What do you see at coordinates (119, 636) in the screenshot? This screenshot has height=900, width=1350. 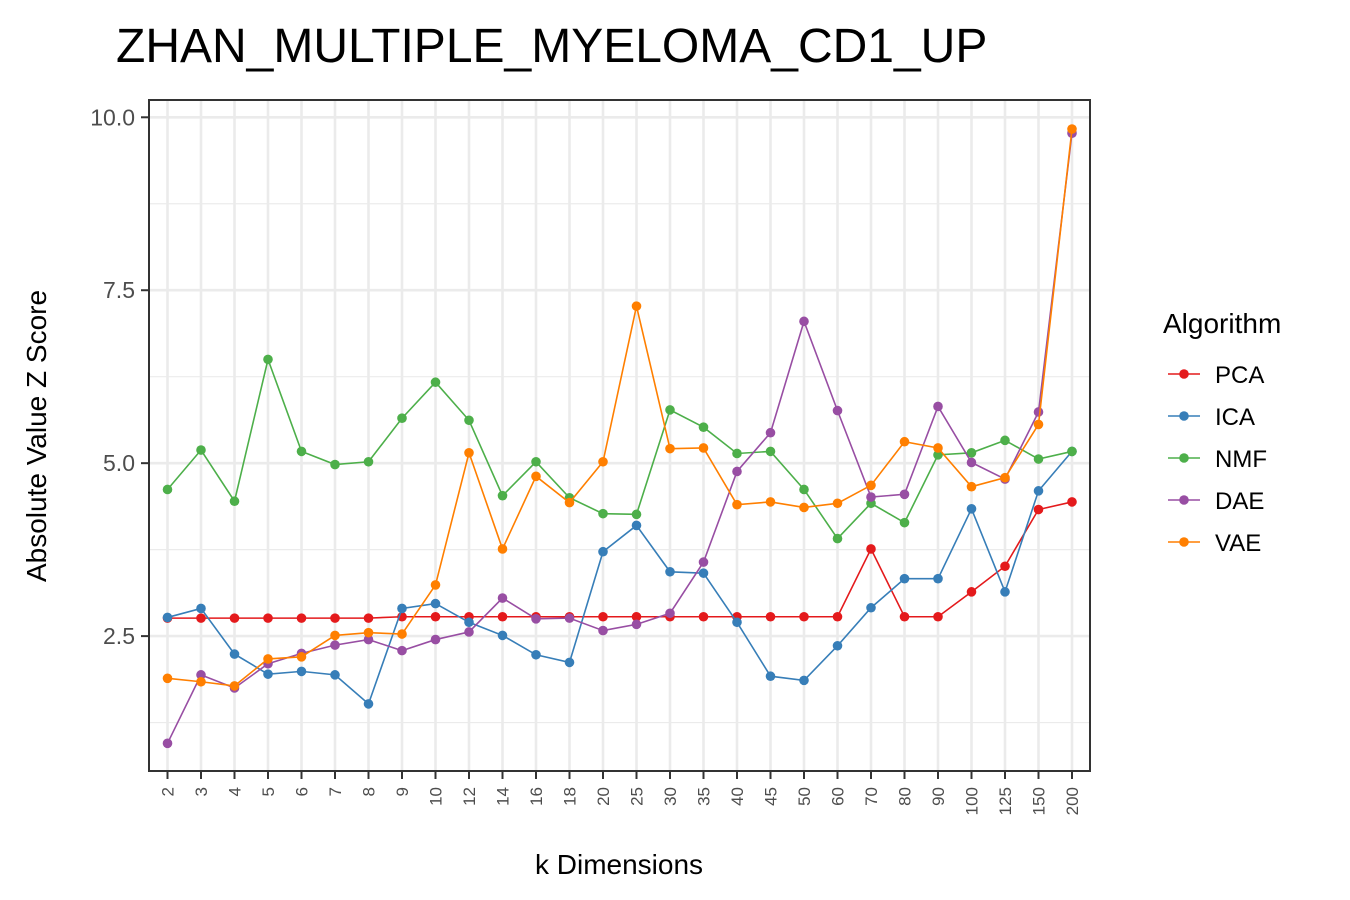 I see `y-tick-label: 2.5` at bounding box center [119, 636].